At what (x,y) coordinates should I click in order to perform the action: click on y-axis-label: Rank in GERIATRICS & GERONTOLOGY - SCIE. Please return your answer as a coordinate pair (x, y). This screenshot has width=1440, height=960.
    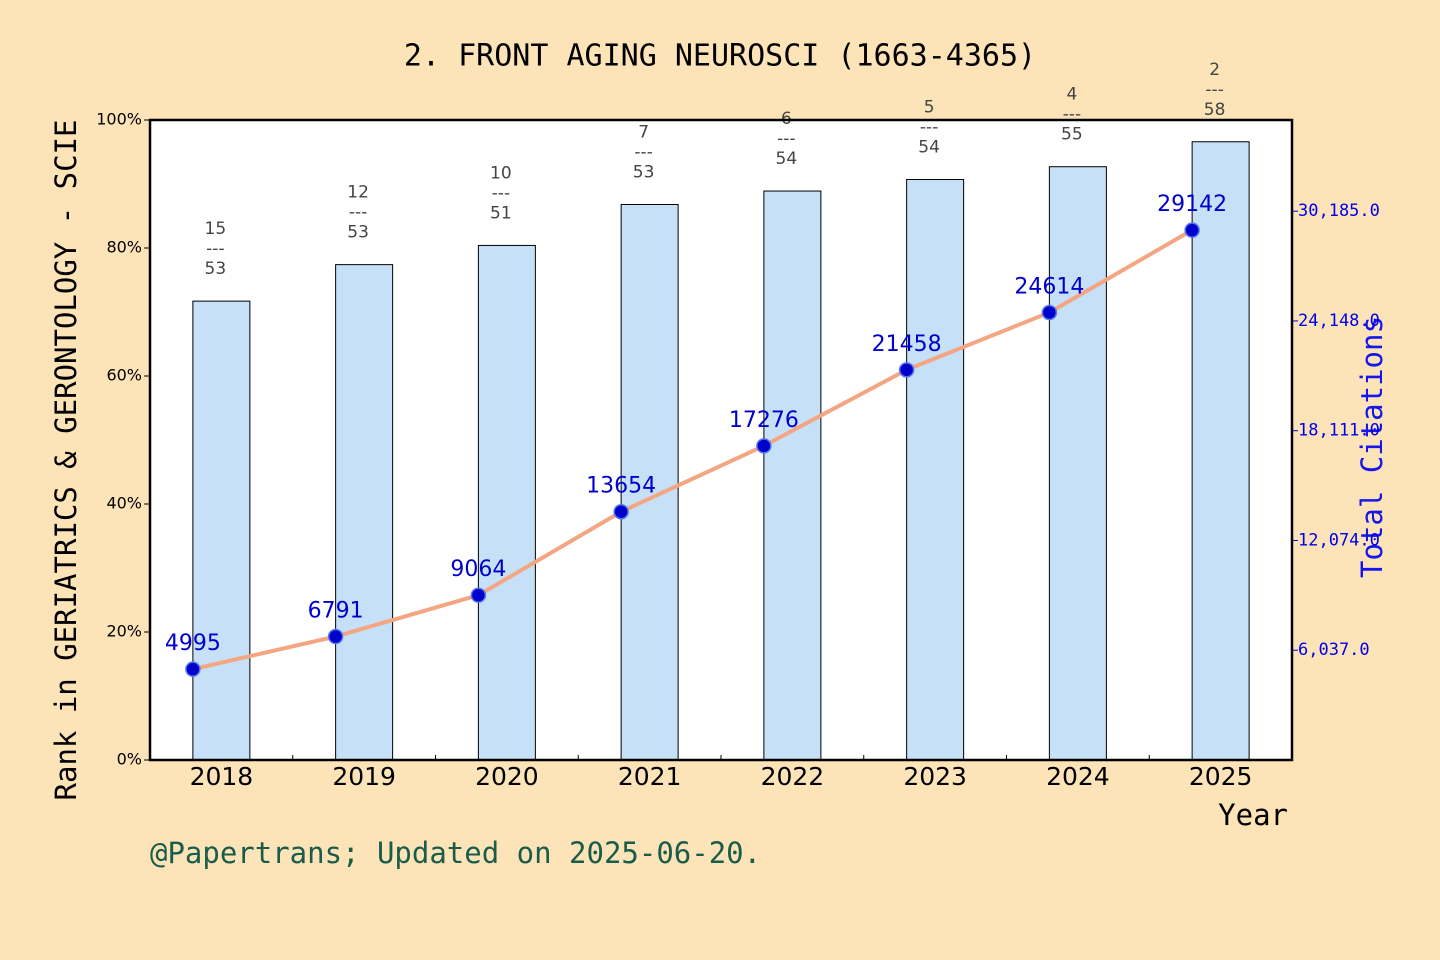
    Looking at the image, I should click on (66, 460).